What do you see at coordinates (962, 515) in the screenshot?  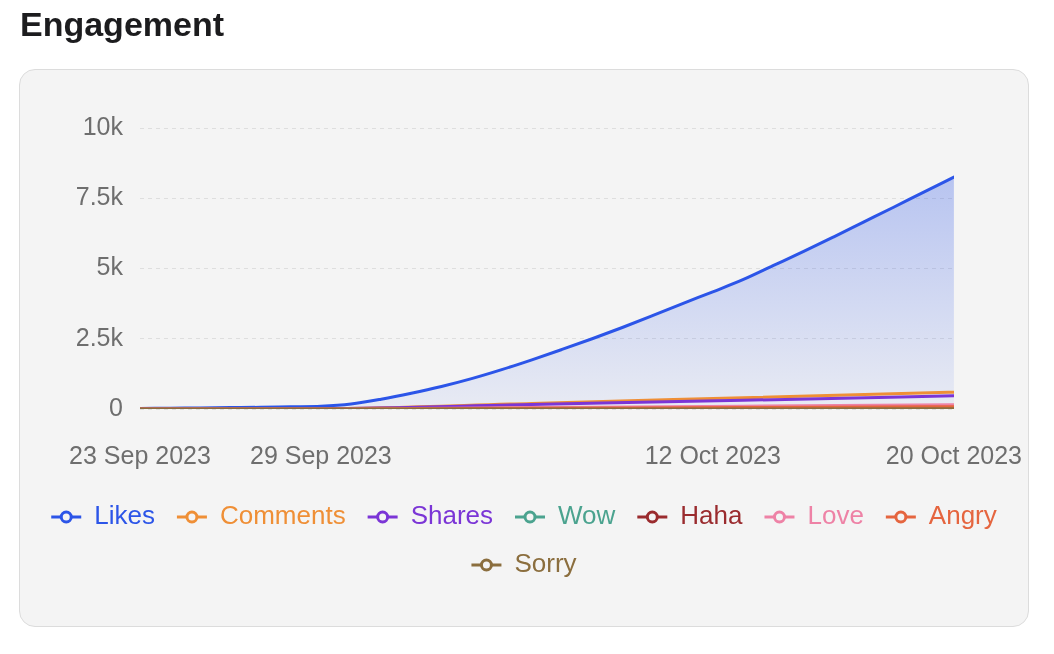 I see `legend-label: Angry` at bounding box center [962, 515].